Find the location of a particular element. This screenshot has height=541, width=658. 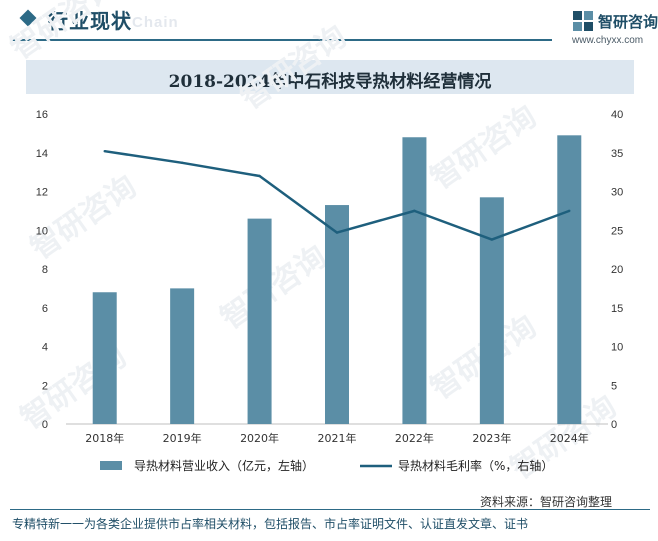

y-left-tick-label: 2 is located at coordinates (45, 386).